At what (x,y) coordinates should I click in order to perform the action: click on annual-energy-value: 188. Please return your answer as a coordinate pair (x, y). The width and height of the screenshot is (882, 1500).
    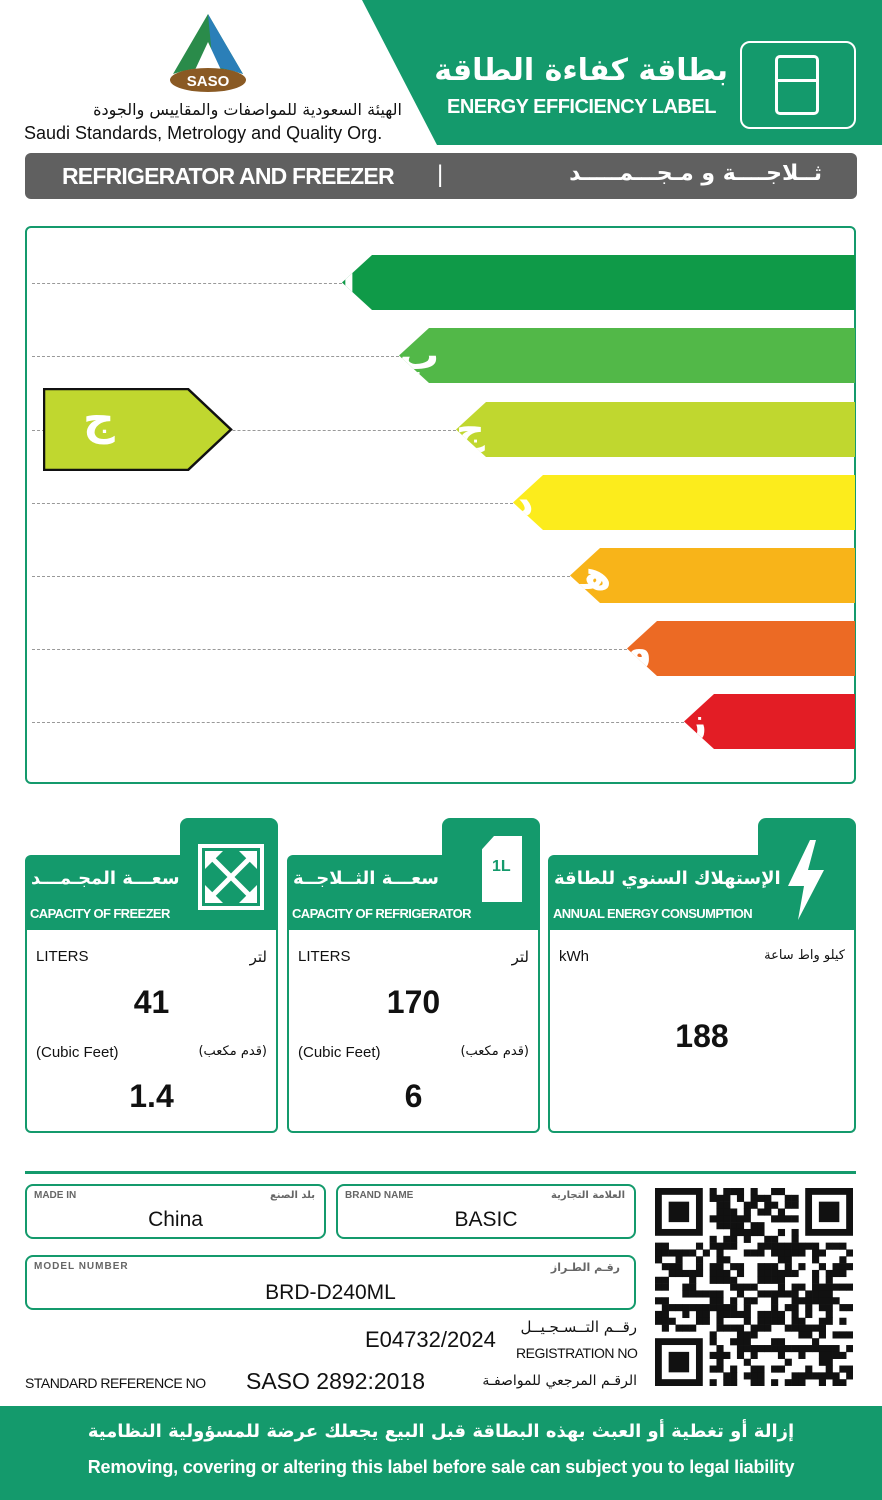
    Looking at the image, I should click on (702, 1036).